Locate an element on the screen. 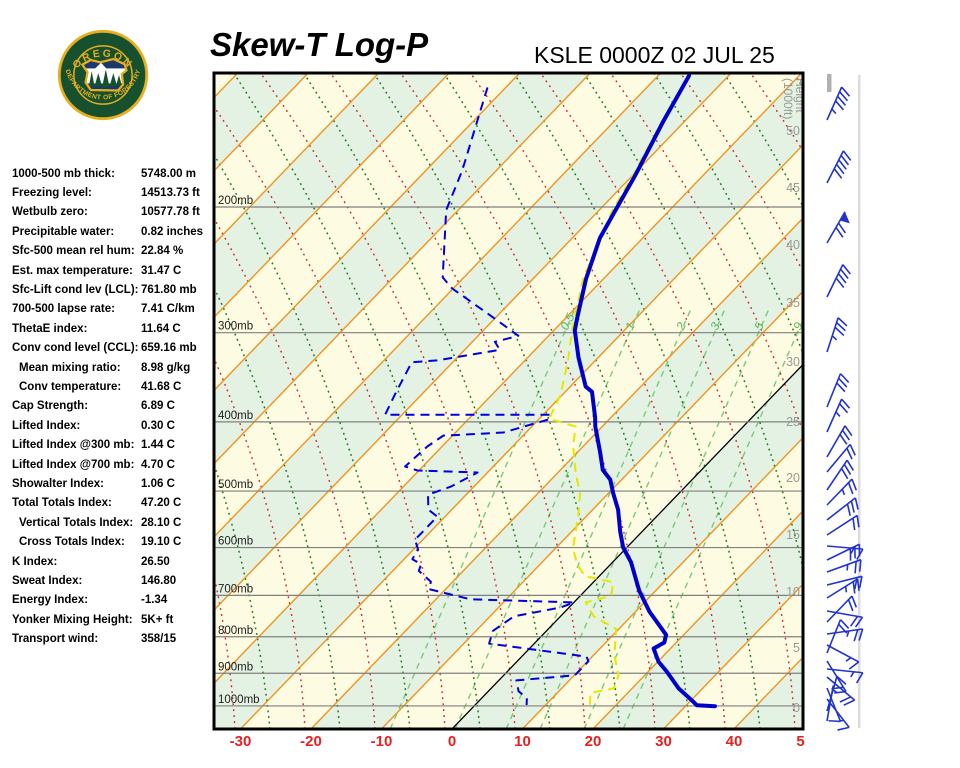 This screenshot has height=768, width=960. stat-label: Freezing level: is located at coordinates (52, 193).